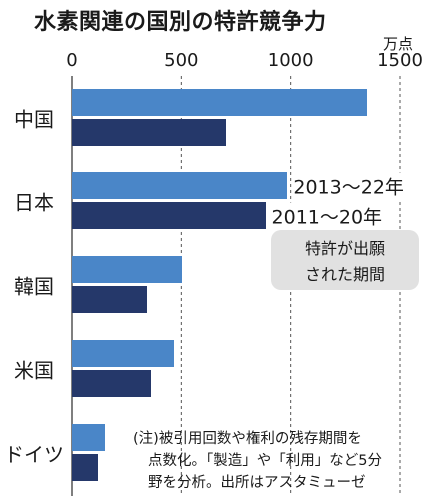 The width and height of the screenshot is (425, 496). Describe the element at coordinates (34, 286) in the screenshot. I see `category-label: 韓国` at that location.